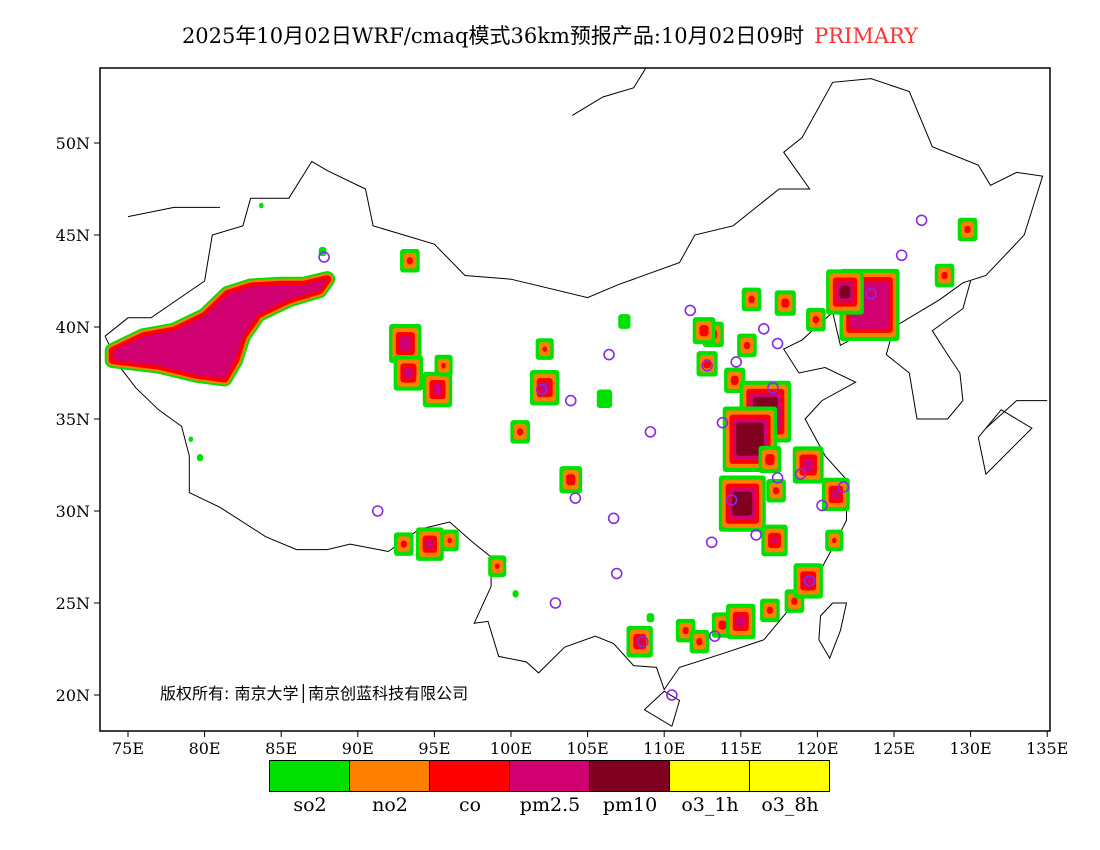 This screenshot has width=1100, height=850. I want to click on title-tag: PRIMARY, so click(866, 36).